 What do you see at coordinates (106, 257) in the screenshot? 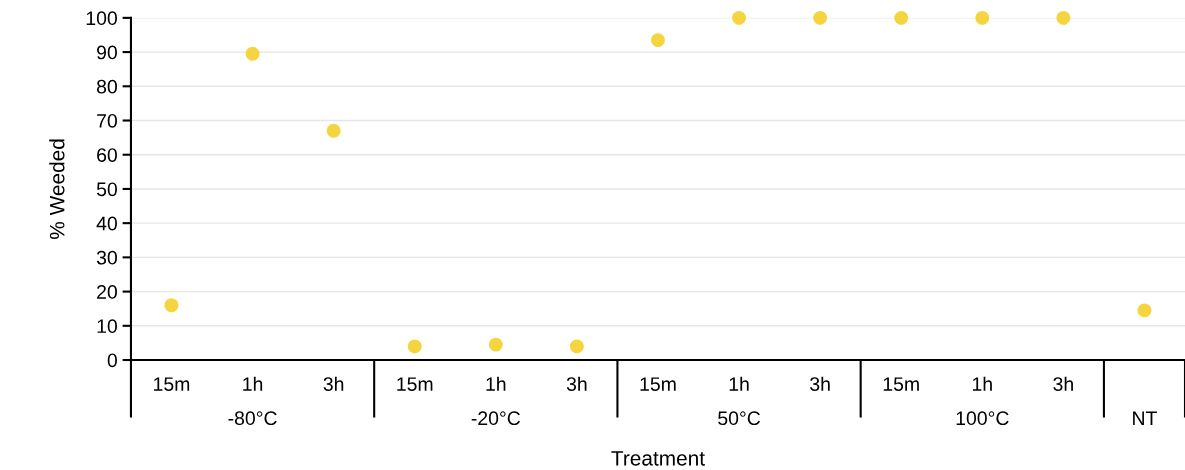
I see `y-tick-label: 30` at bounding box center [106, 257].